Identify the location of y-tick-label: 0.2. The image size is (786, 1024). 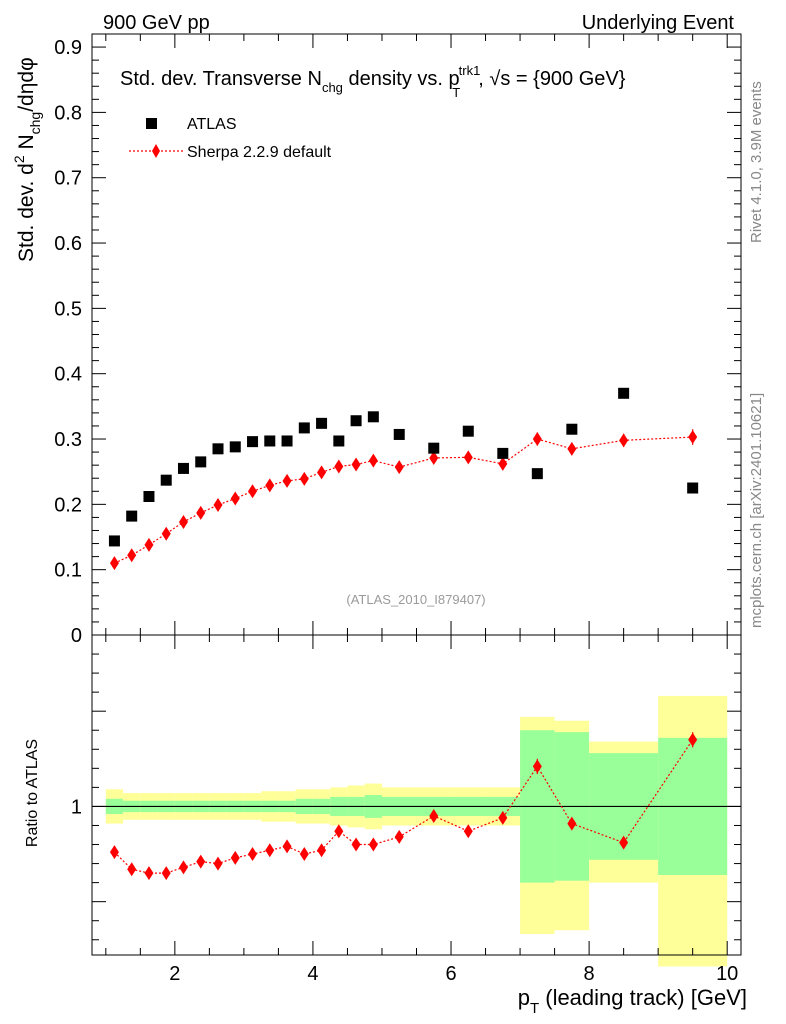
(68, 505).